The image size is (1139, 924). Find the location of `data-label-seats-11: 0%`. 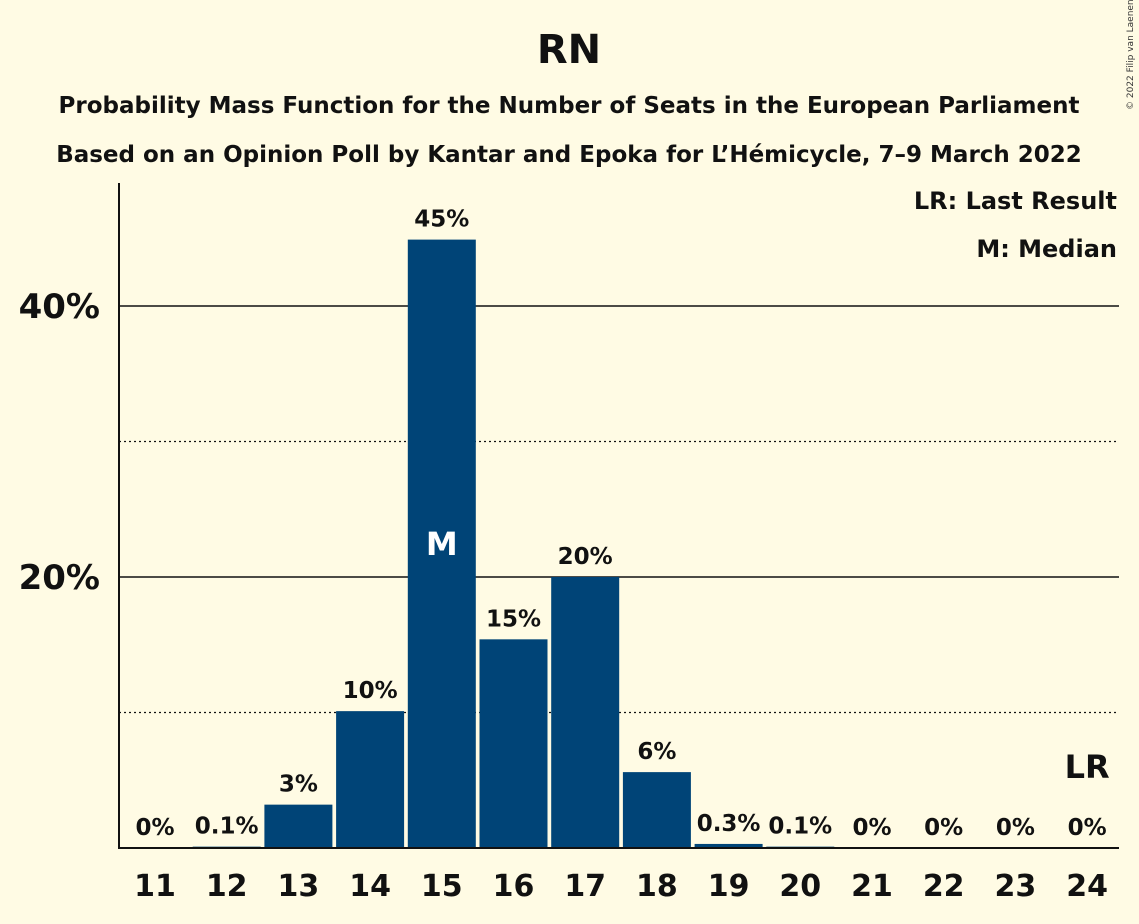

data-label-seats-11: 0% is located at coordinates (154, 828).